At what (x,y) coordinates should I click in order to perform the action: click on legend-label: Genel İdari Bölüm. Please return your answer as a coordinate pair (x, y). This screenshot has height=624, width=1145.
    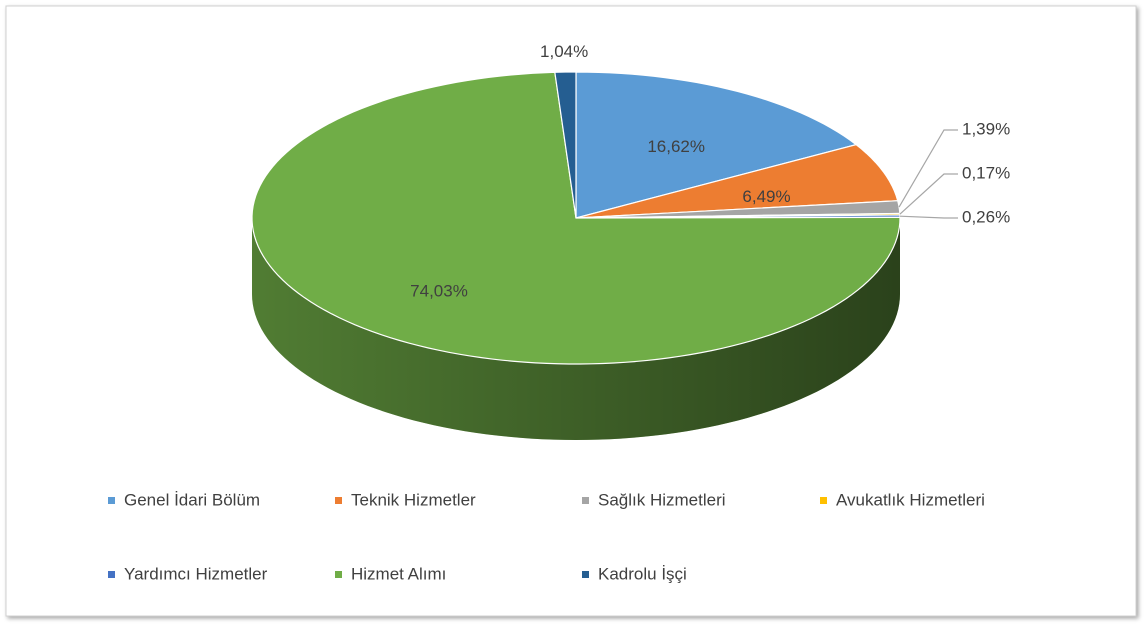
    Looking at the image, I should click on (192, 499).